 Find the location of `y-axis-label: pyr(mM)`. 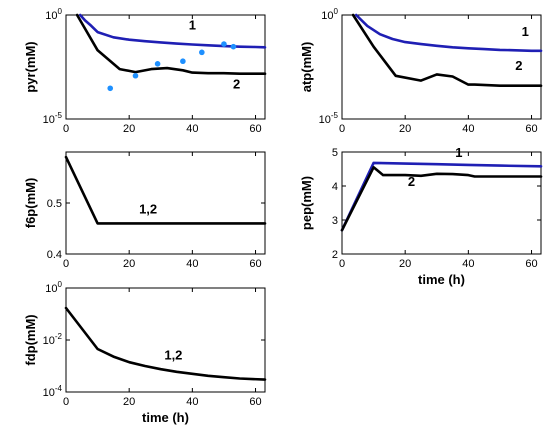

y-axis-label: pyr(mM) is located at coordinates (30, 66).